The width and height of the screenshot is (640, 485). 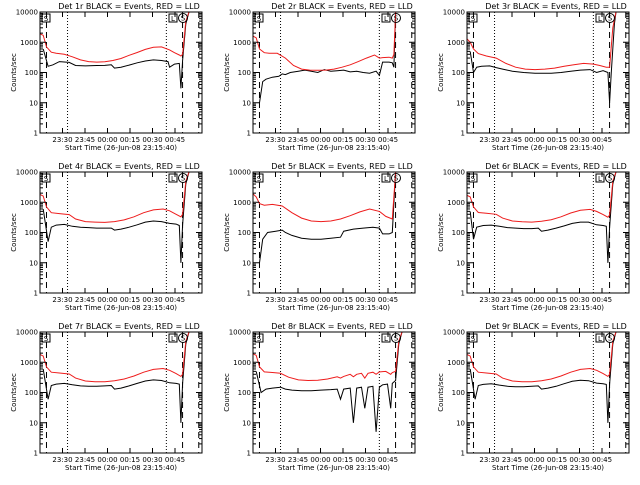 What do you see at coordinates (556, 326) in the screenshot?
I see `chart-title: Det 9r BLACK = Events, RED = LLD` at bounding box center [556, 326].